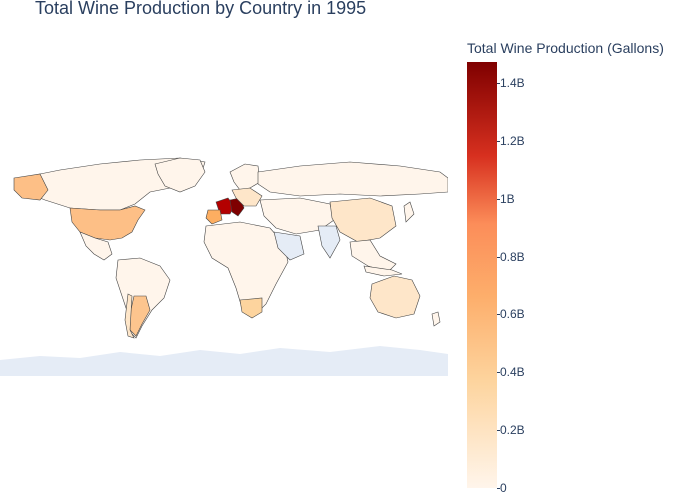 Image resolution: width=700 pixels, height=500 pixels. What do you see at coordinates (373, 256) in the screenshot?
I see `southeast-asia` at bounding box center [373, 256].